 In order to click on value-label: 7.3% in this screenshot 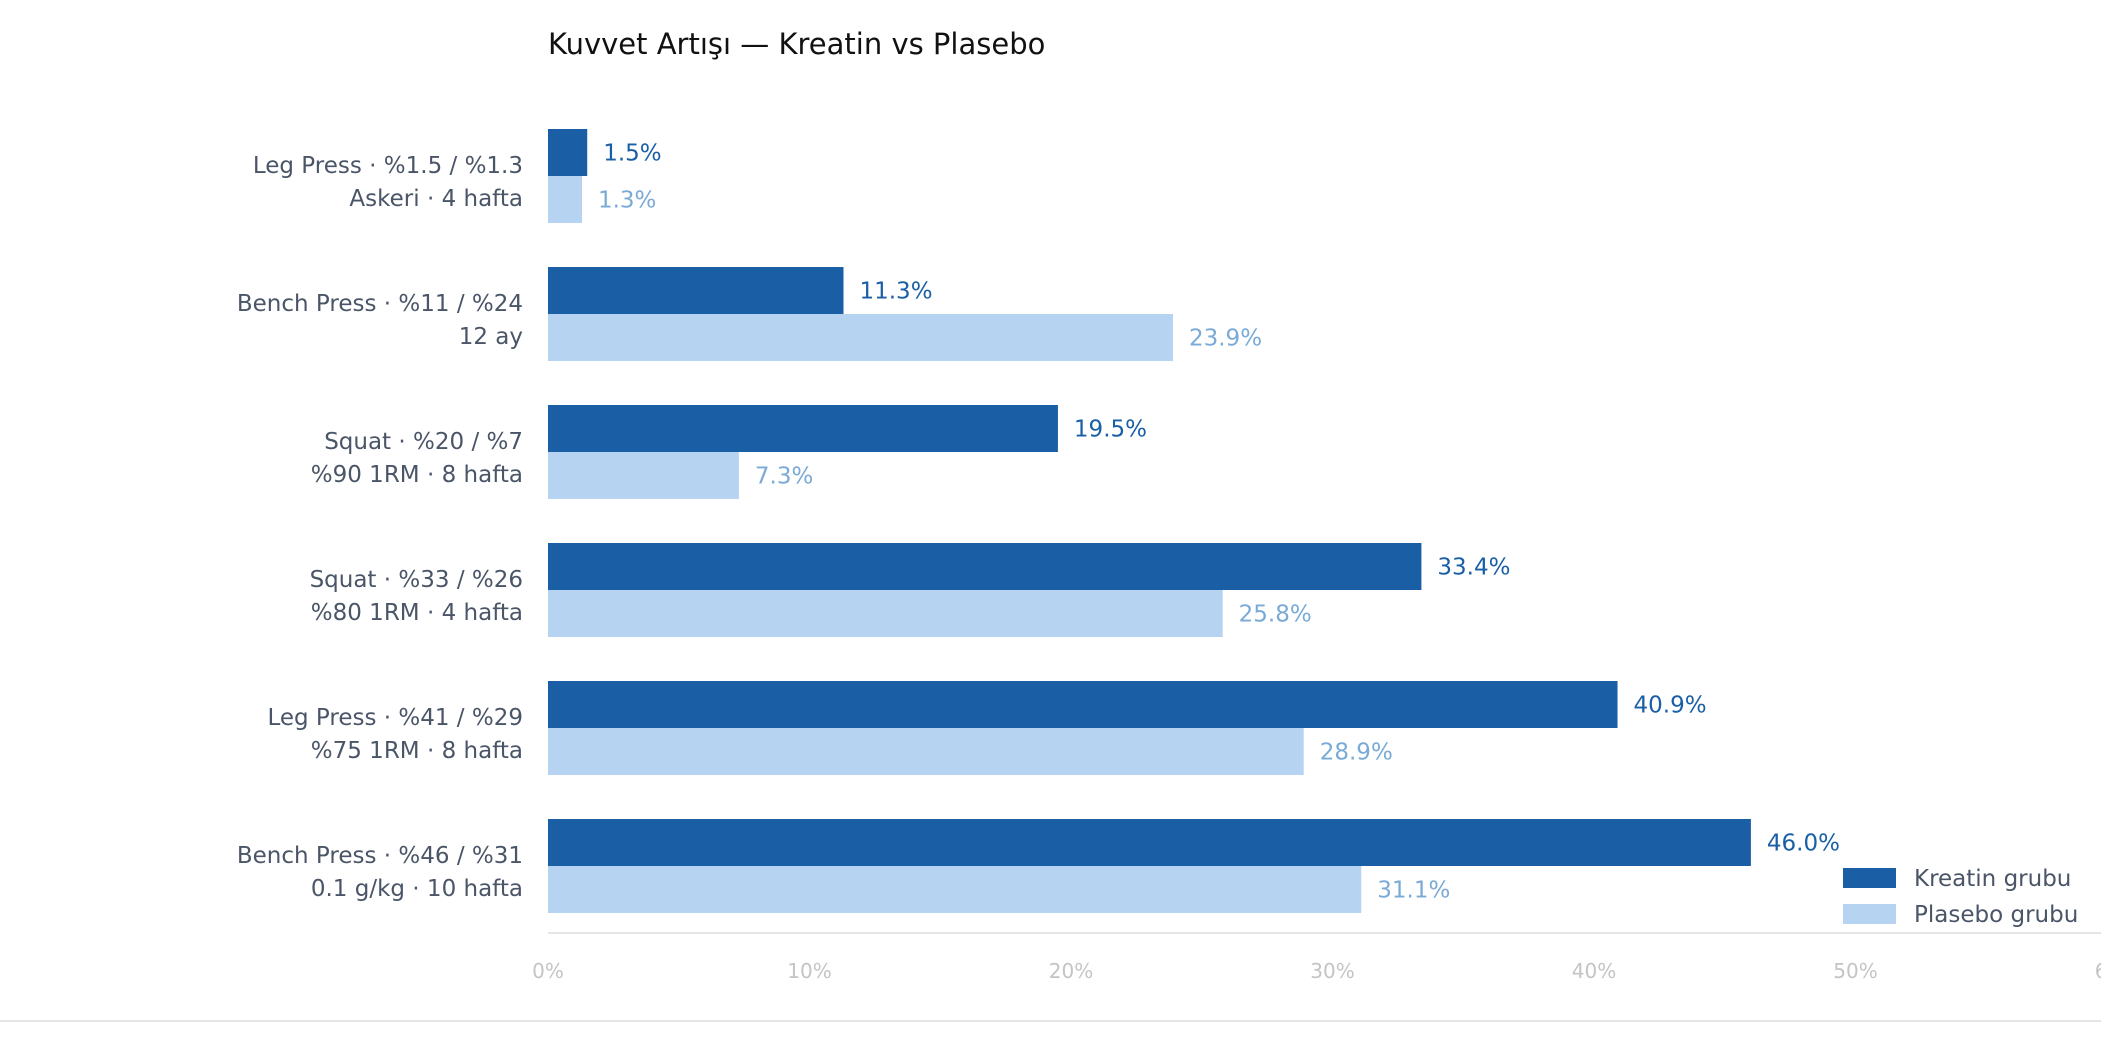, I will do `click(784, 477)`.